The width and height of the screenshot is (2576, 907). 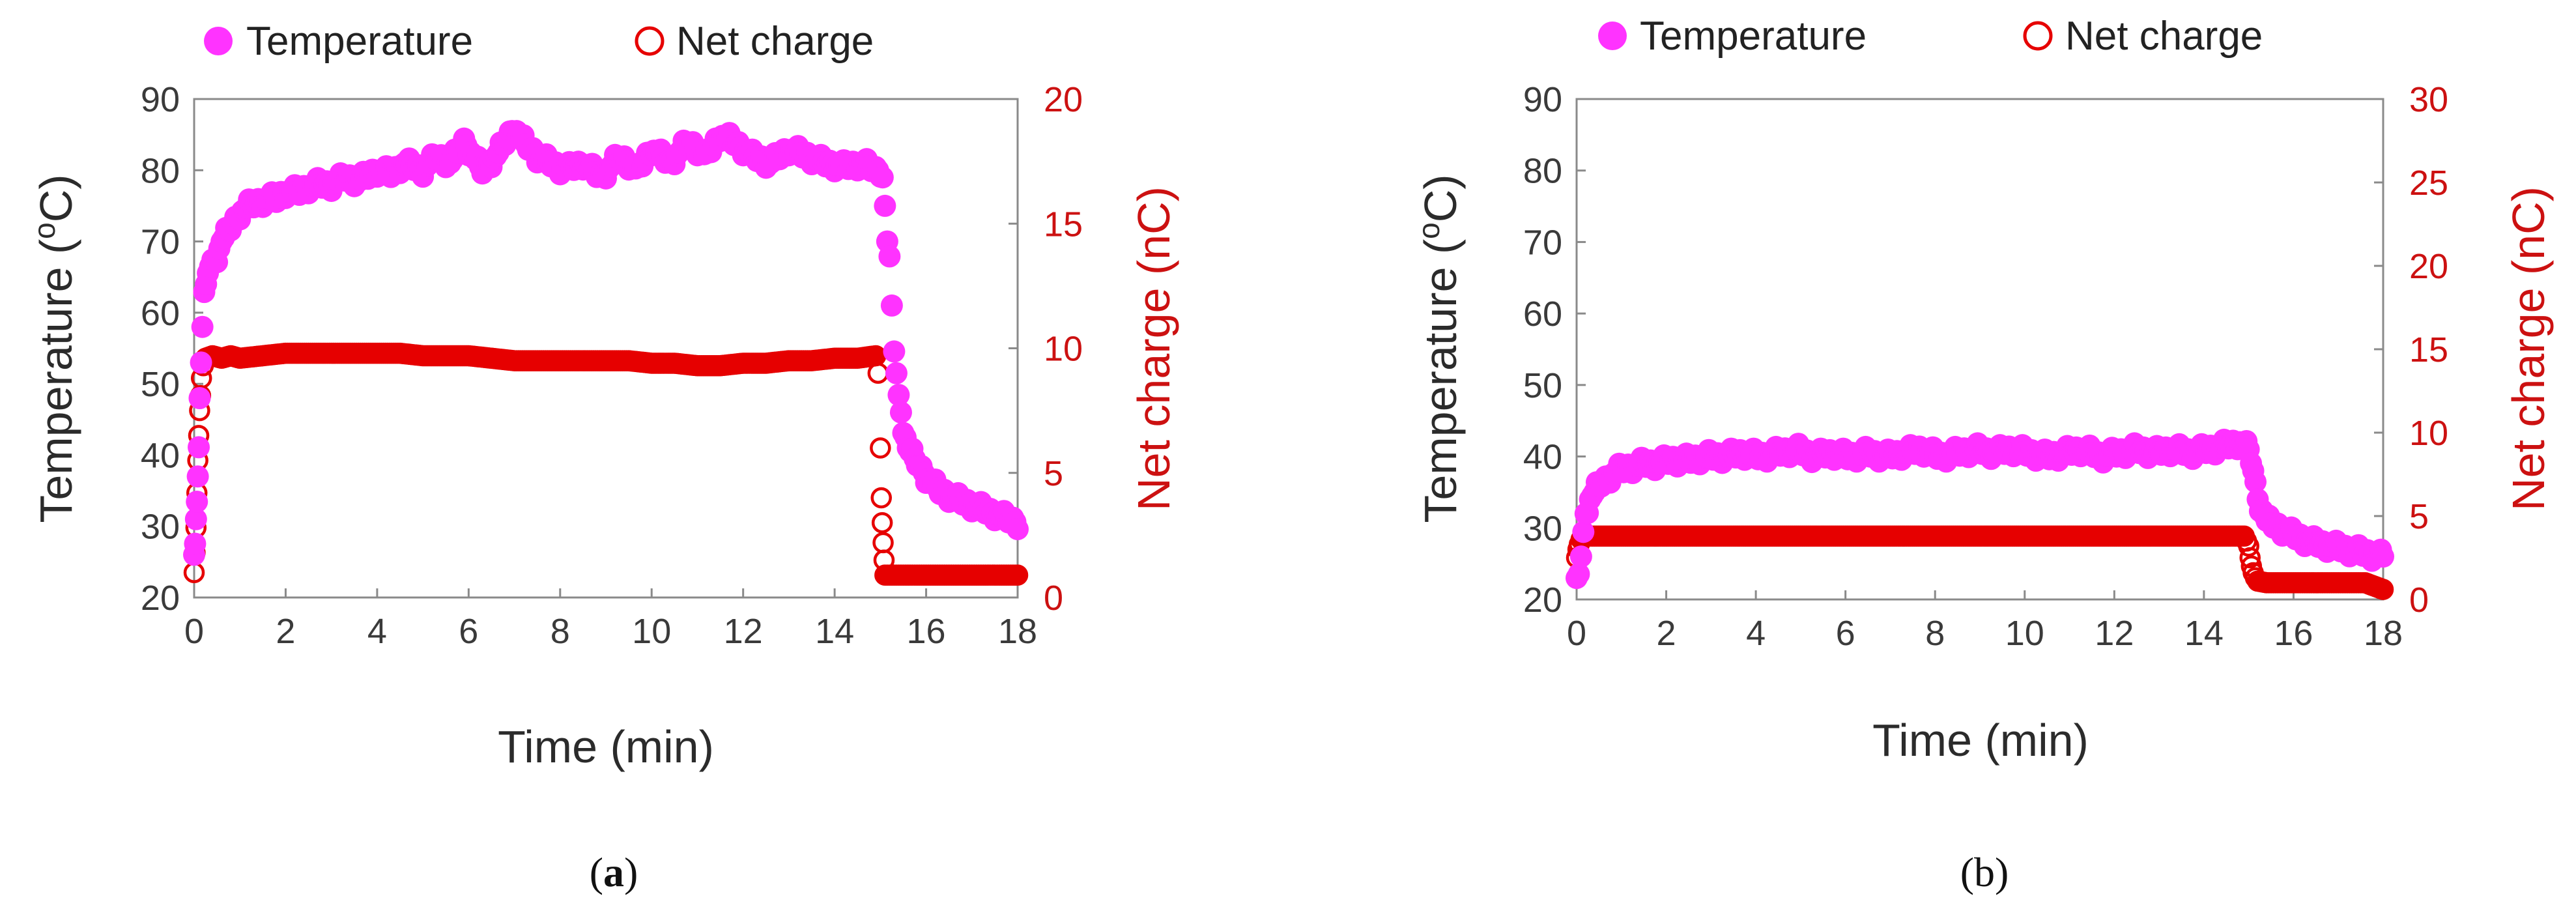 What do you see at coordinates (606, 746) in the screenshot?
I see `x-axis-label-a: Time (min)` at bounding box center [606, 746].